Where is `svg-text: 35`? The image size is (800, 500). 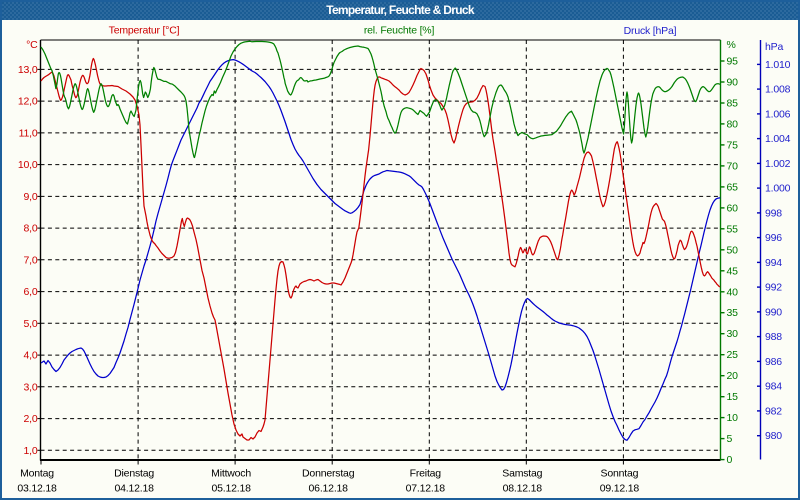 svg-text: 35 is located at coordinates (733, 313).